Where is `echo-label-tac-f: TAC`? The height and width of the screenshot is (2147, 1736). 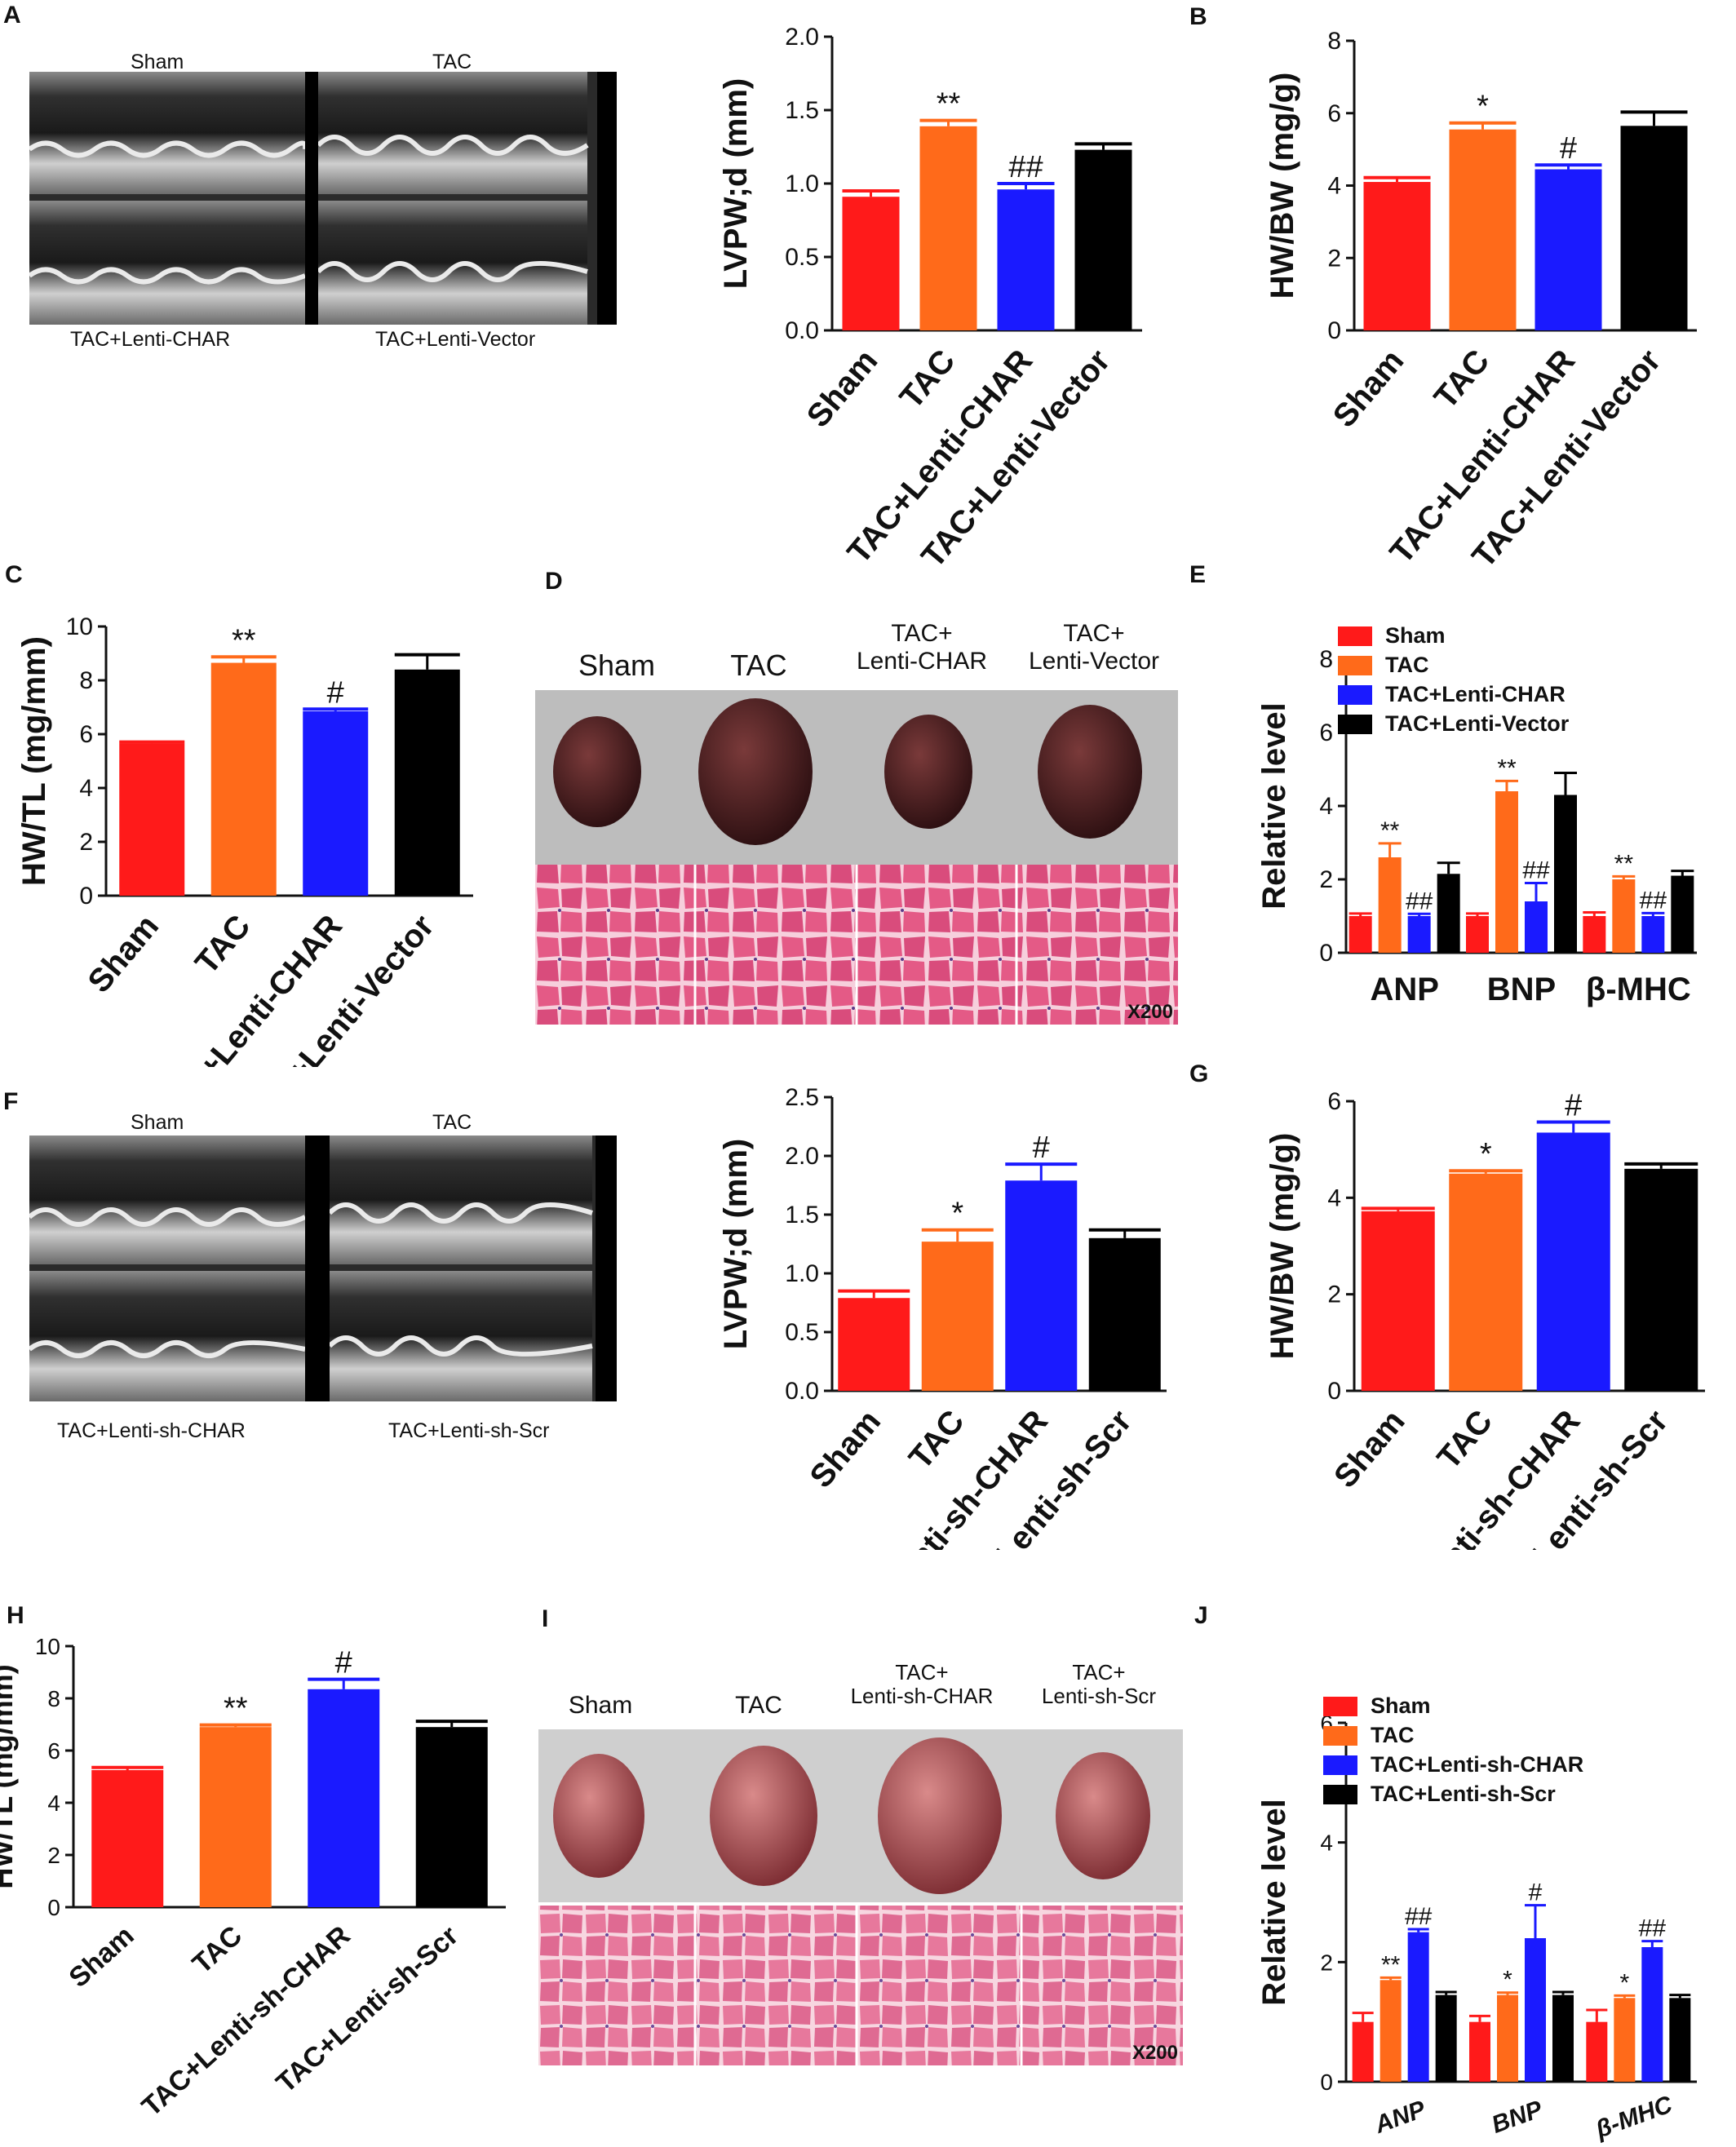 echo-label-tac-f: TAC is located at coordinates (452, 1123).